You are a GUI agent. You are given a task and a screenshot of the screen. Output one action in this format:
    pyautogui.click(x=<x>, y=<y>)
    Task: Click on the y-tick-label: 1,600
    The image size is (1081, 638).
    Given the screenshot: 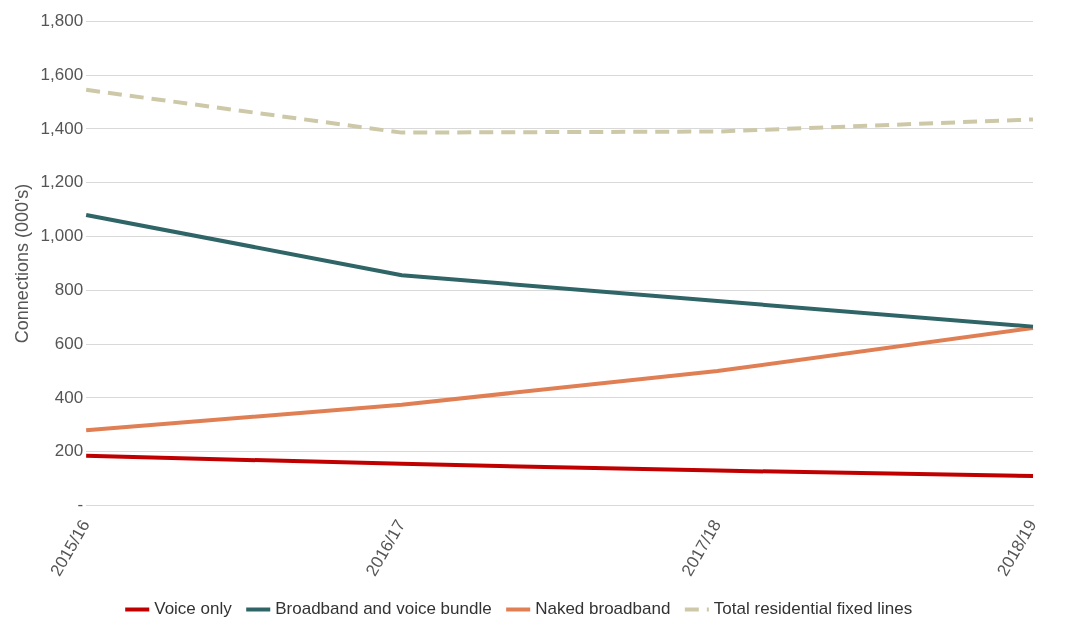 What is the action you would take?
    pyautogui.click(x=62, y=74)
    